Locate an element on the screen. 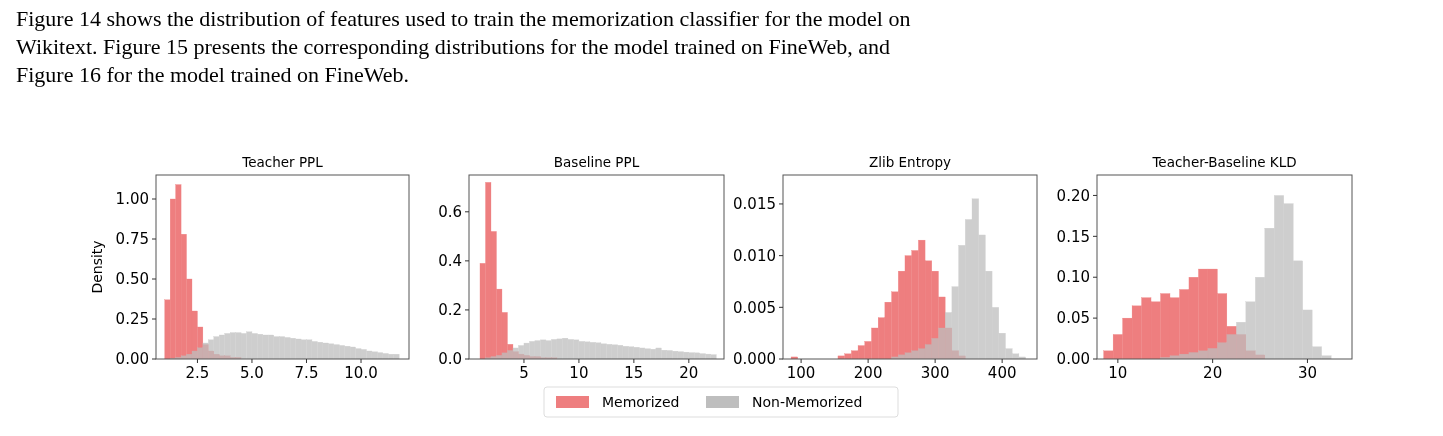  y-tick-label: 0.25 is located at coordinates (132, 319).